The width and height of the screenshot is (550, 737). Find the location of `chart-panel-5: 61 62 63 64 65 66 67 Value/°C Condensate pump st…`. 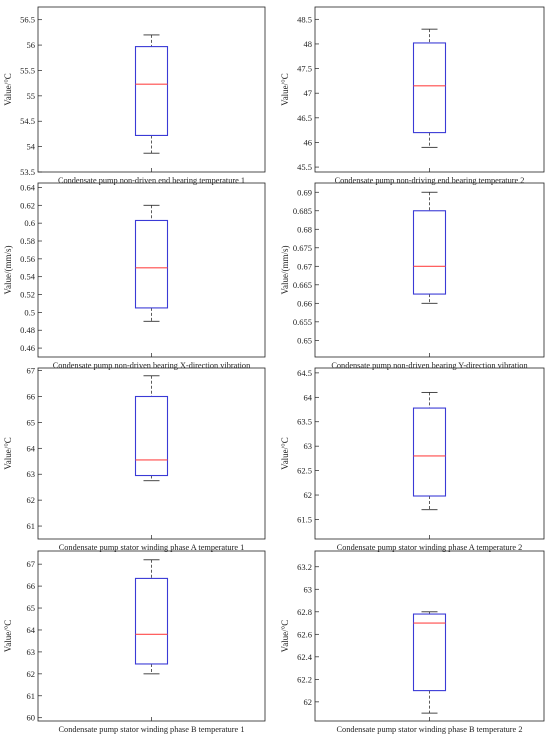

chart-panel-5: 61 62 63 64 65 66 67 Value/°C Condensate pump st… is located at coordinates (134, 459).